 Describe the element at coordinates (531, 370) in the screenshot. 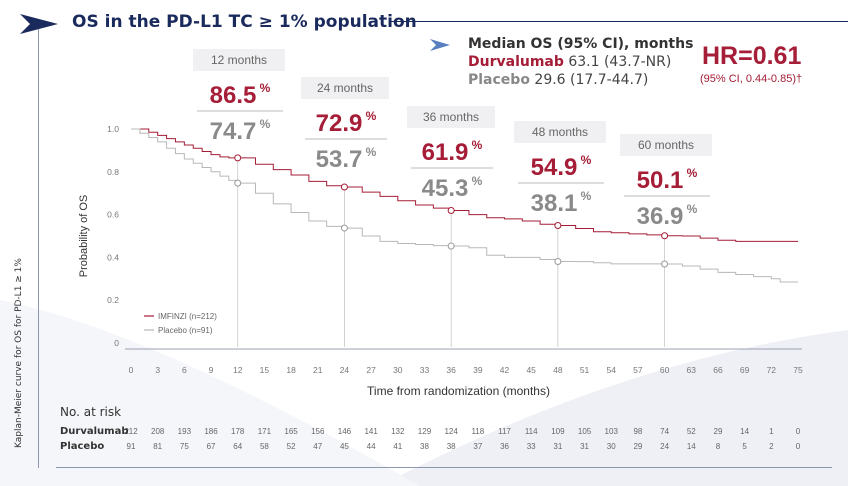

I see `x-tick-label: 45` at that location.